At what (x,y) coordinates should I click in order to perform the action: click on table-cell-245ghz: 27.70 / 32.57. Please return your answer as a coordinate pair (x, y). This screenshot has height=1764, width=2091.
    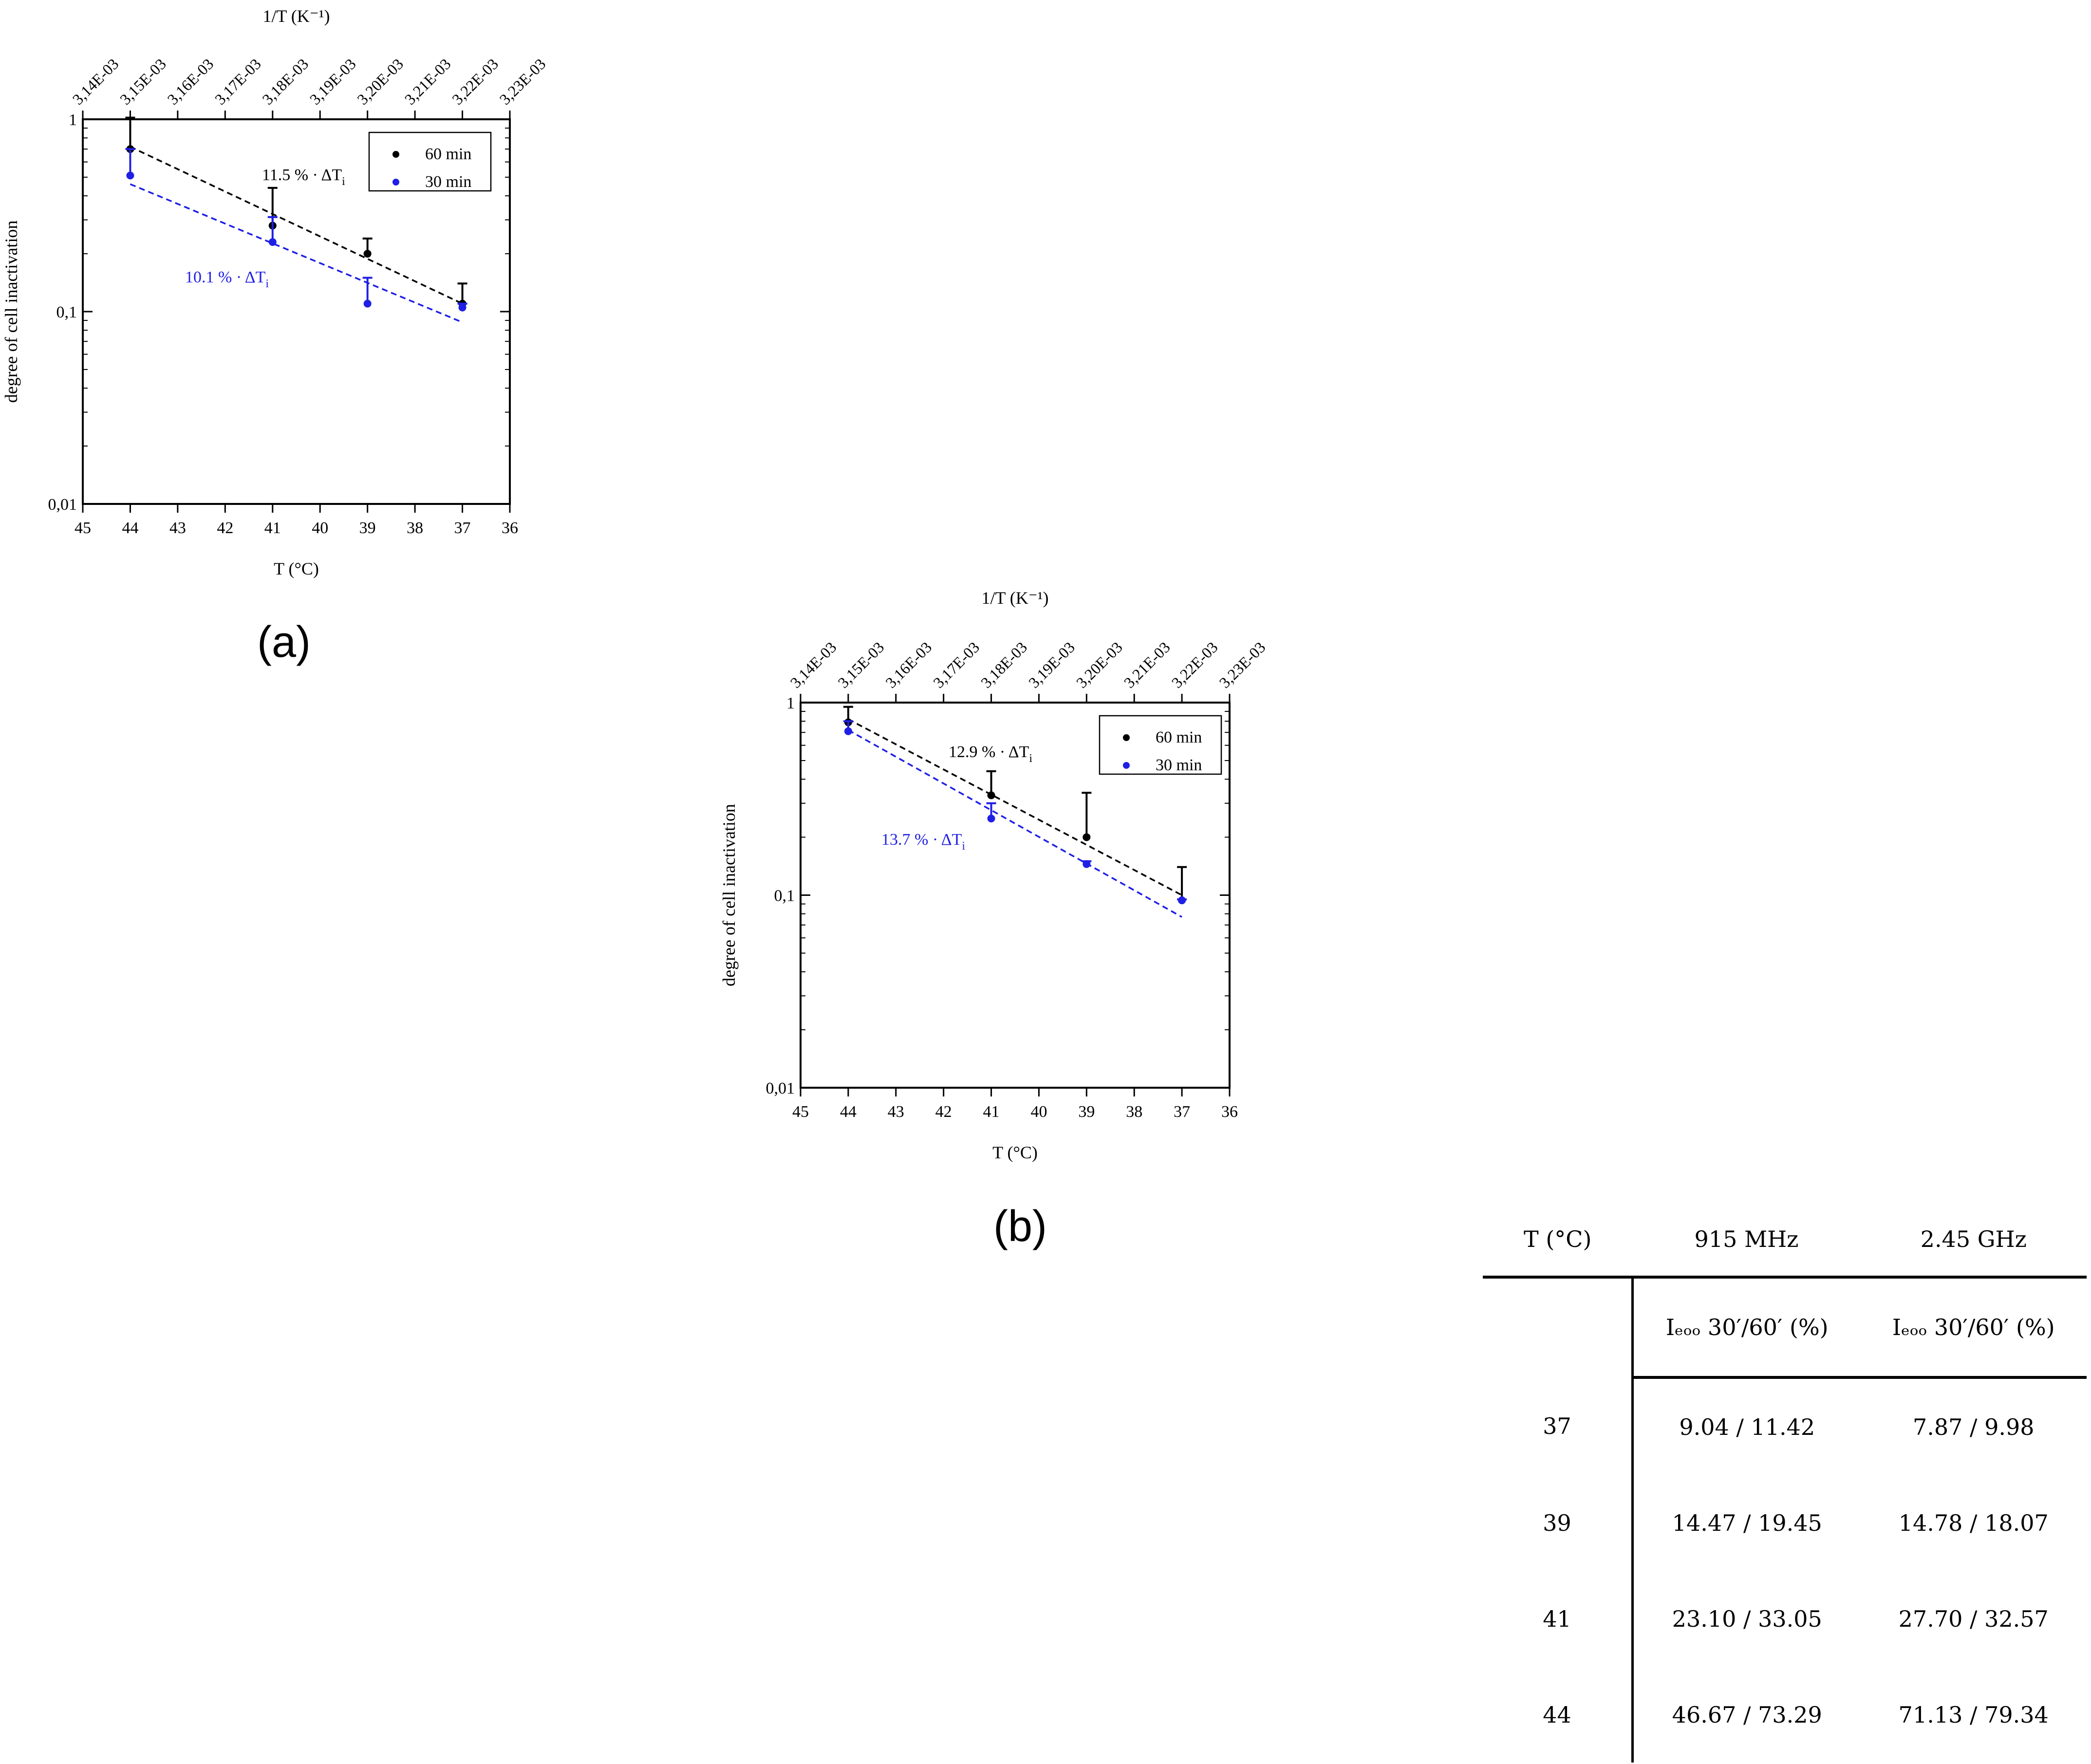
    Looking at the image, I should click on (1973, 1619).